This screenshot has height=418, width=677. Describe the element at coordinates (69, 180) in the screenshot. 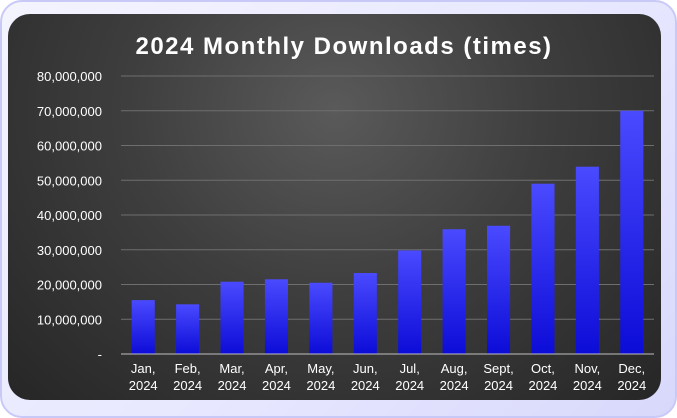

I see `y-tick-label: 50,000,000` at that location.